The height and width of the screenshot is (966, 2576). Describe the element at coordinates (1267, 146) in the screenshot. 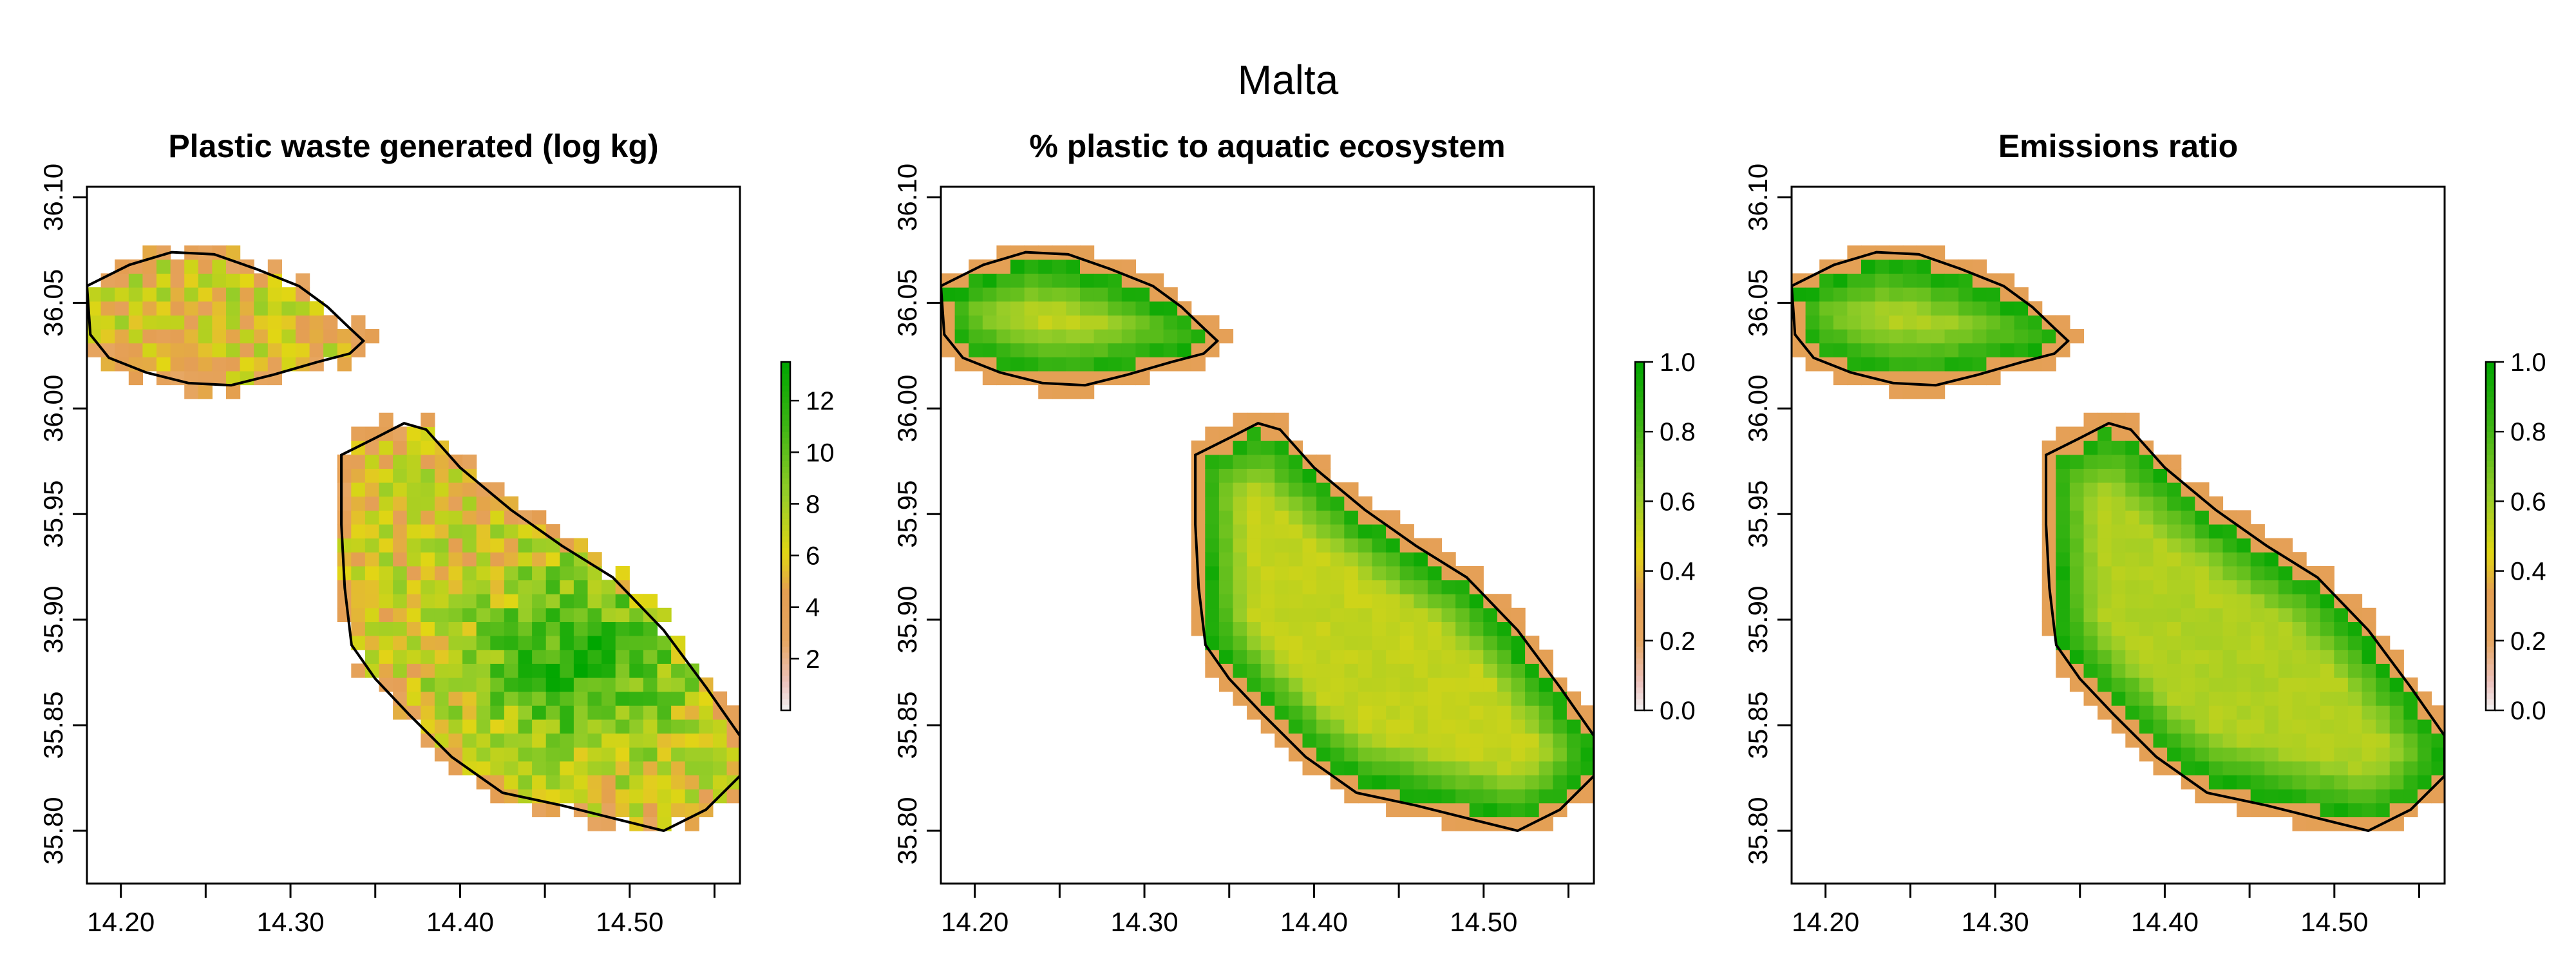

I see `panel-title: % plastic to aquatic ecosystem` at that location.